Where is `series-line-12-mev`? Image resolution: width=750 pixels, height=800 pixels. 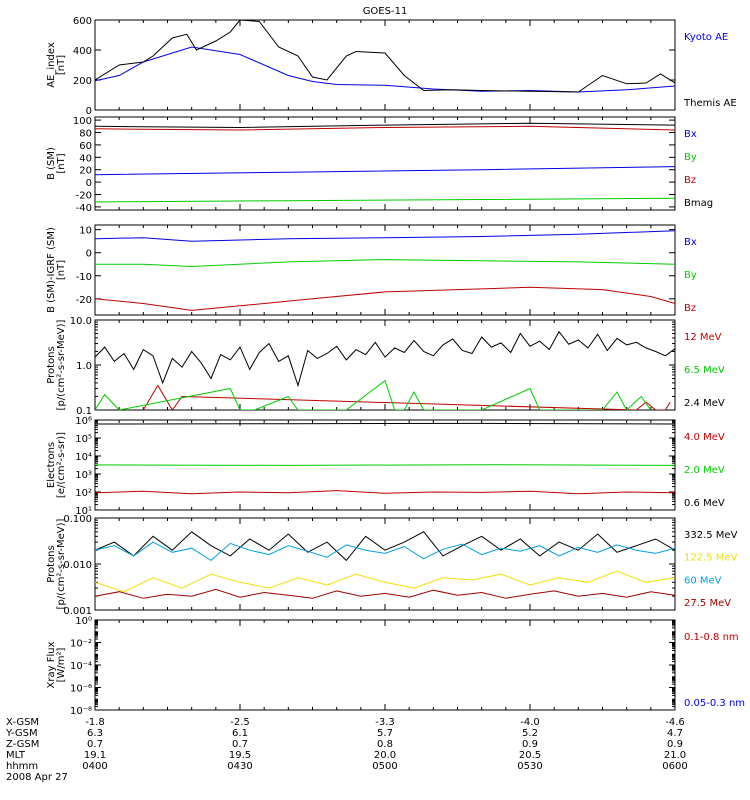
series-line-12-mev is located at coordinates (406, 397).